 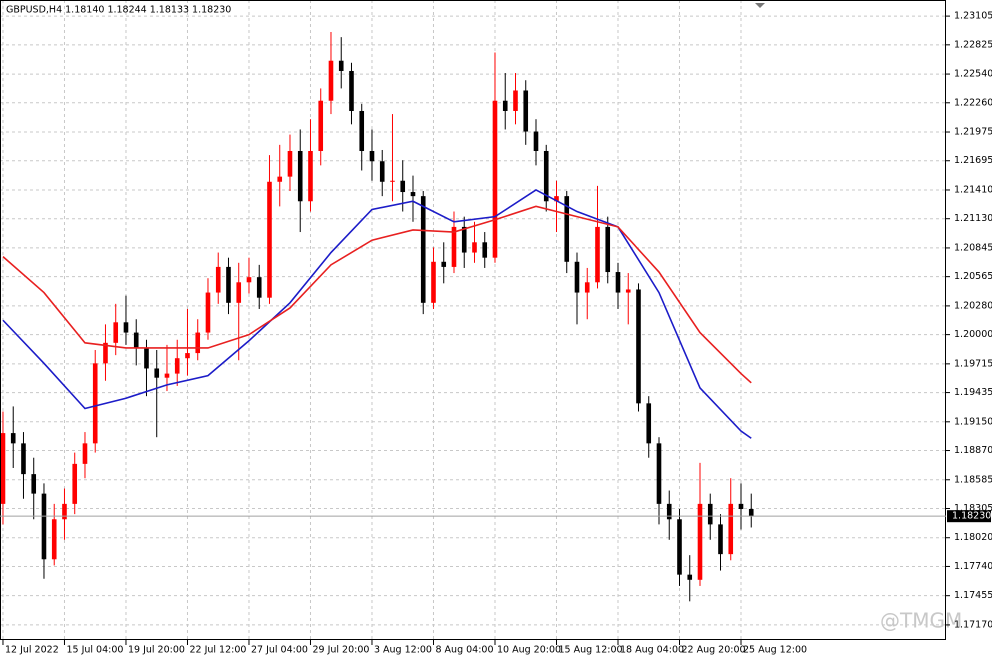 What do you see at coordinates (973, 132) in the screenshot?
I see `y-tick-label: 1.21975` at bounding box center [973, 132].